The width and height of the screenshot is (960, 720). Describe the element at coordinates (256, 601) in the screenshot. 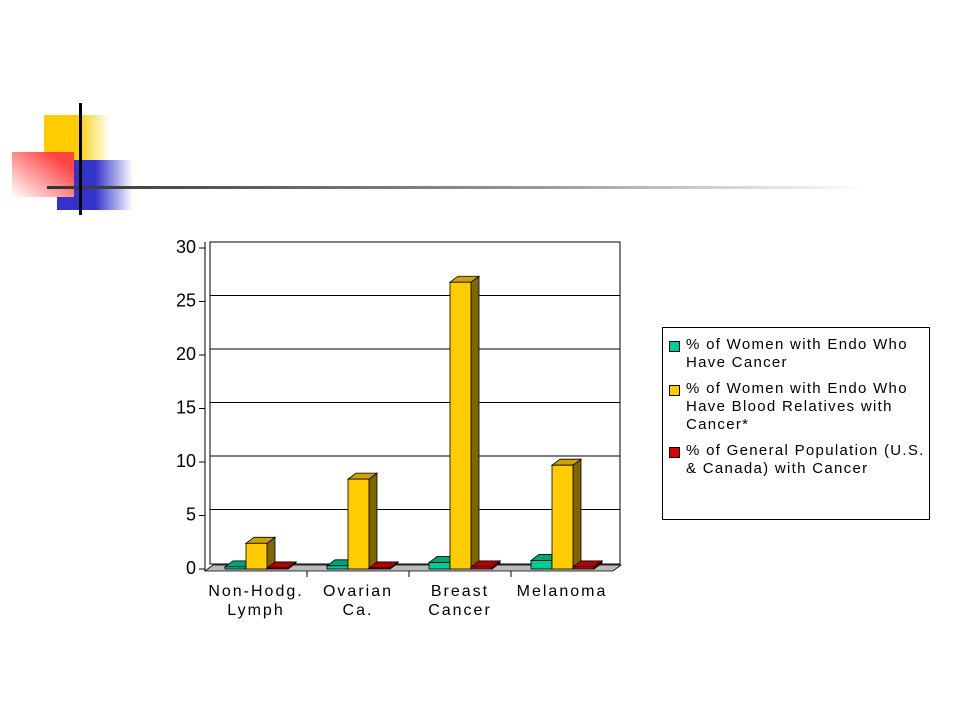

I see `x-tick-label: Non-Hodg. Lymph` at that location.